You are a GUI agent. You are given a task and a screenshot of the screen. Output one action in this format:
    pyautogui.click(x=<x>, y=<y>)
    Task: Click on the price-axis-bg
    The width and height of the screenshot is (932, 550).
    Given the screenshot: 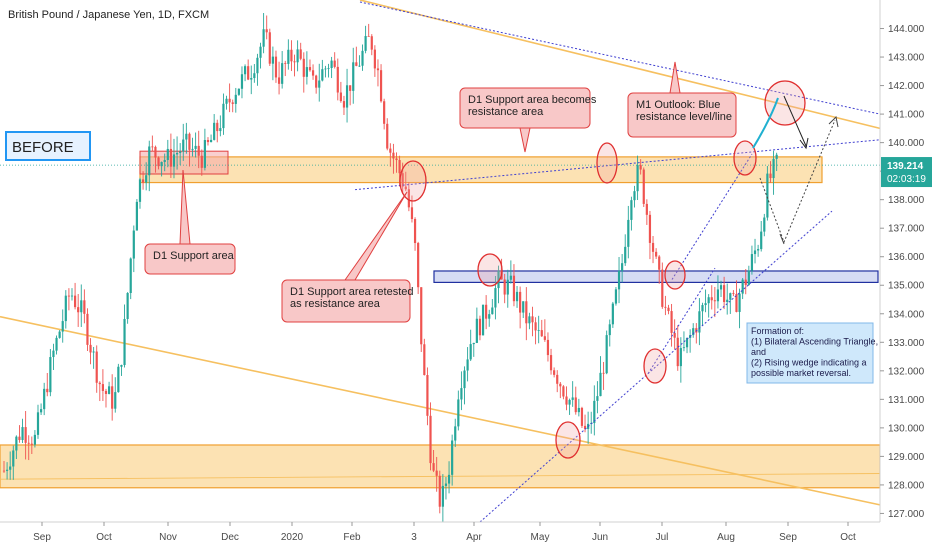 What is the action you would take?
    pyautogui.click(x=906, y=275)
    